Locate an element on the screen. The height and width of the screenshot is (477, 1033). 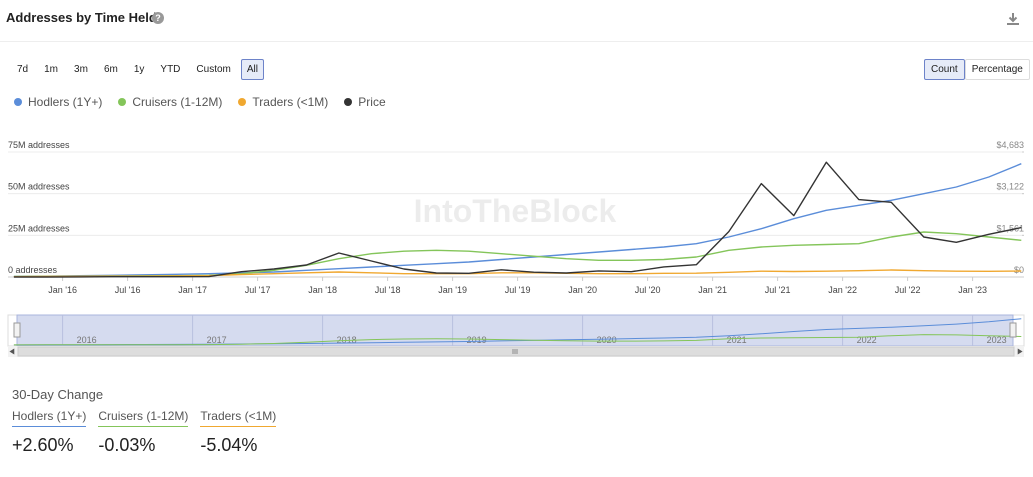
x-tick-label: Jan '20 is located at coordinates (582, 290).